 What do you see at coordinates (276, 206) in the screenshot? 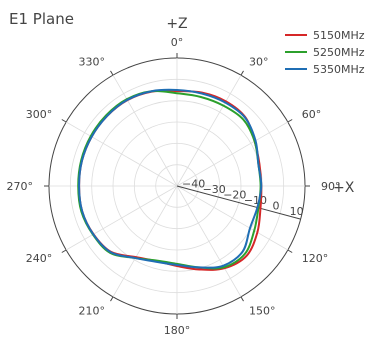
I see `radial-tick-label: 0` at bounding box center [276, 206].